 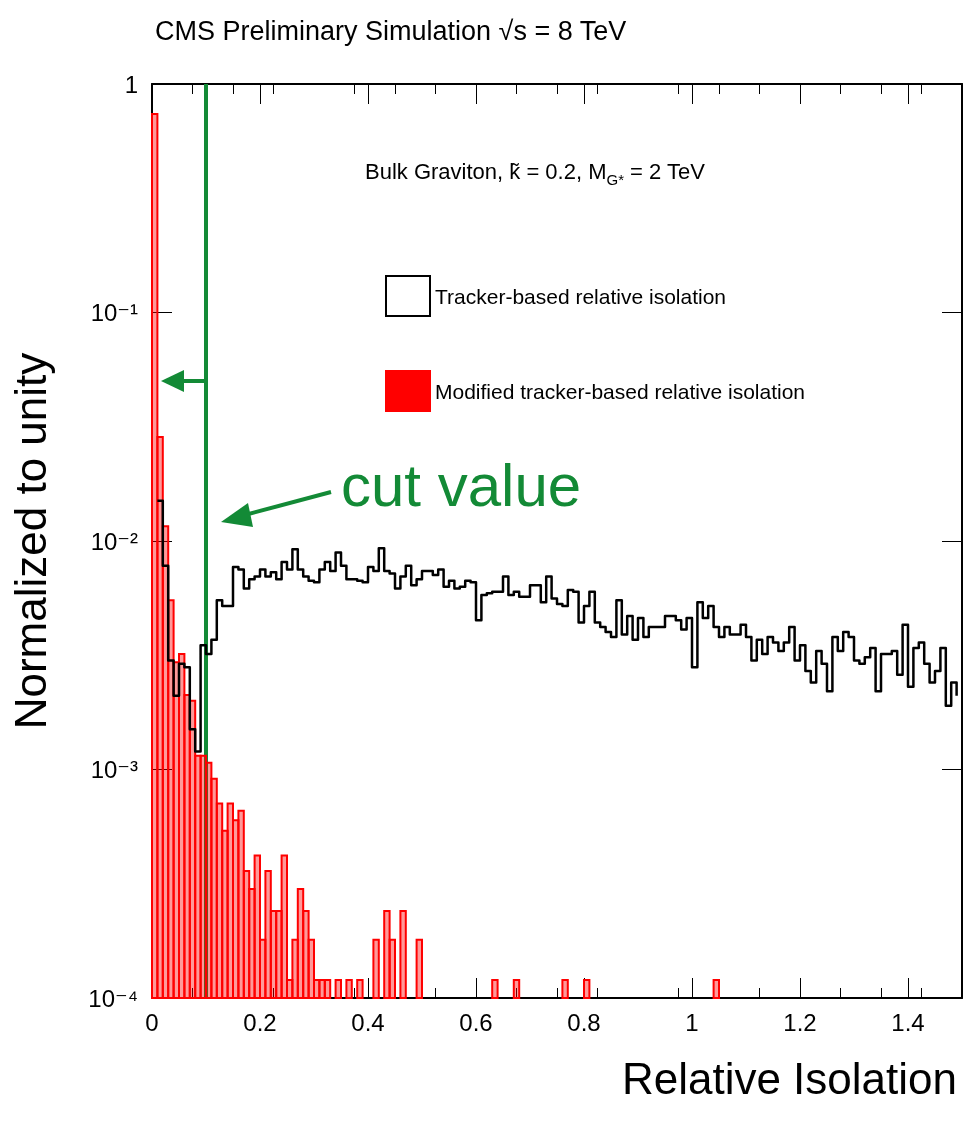 What do you see at coordinates (114, 541) in the screenshot?
I see `y-tick-label: 10⁻²` at bounding box center [114, 541].